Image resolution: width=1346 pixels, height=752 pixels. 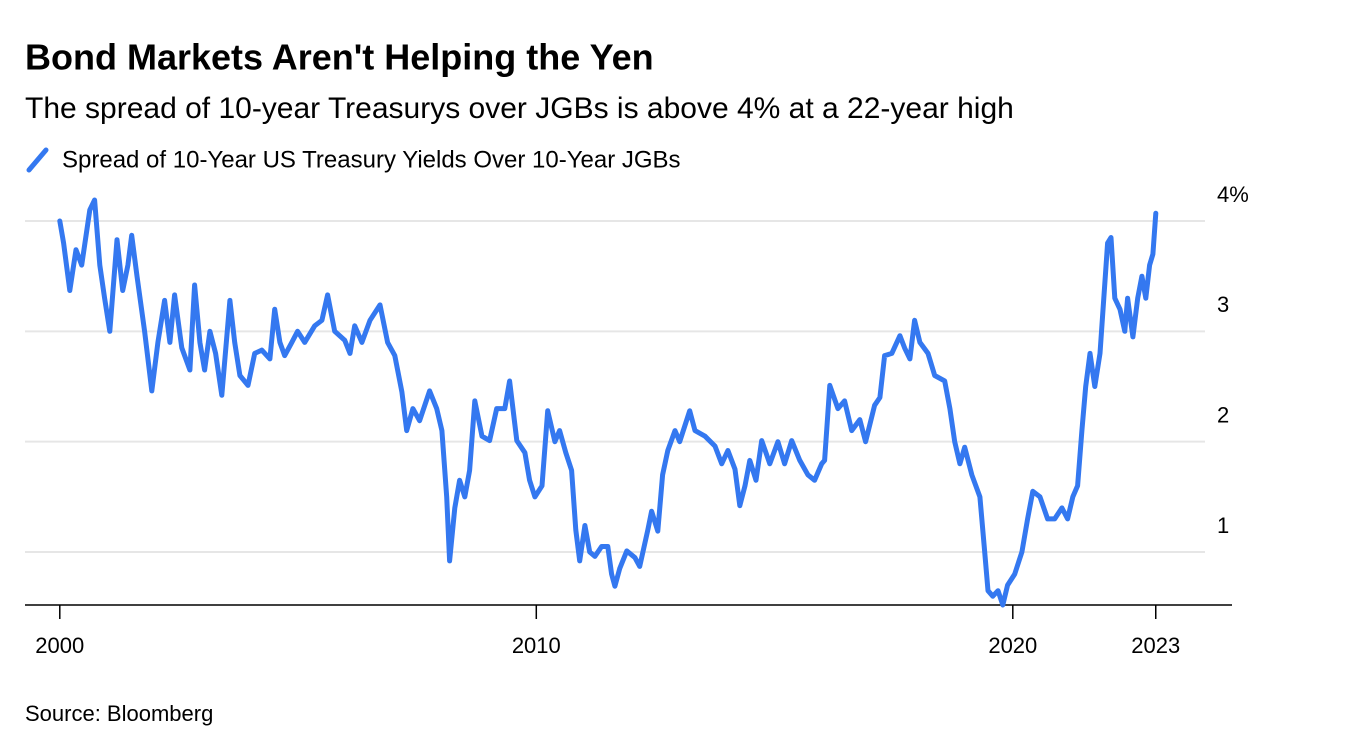 I want to click on y-tick-label: 4%, so click(x=1233, y=194).